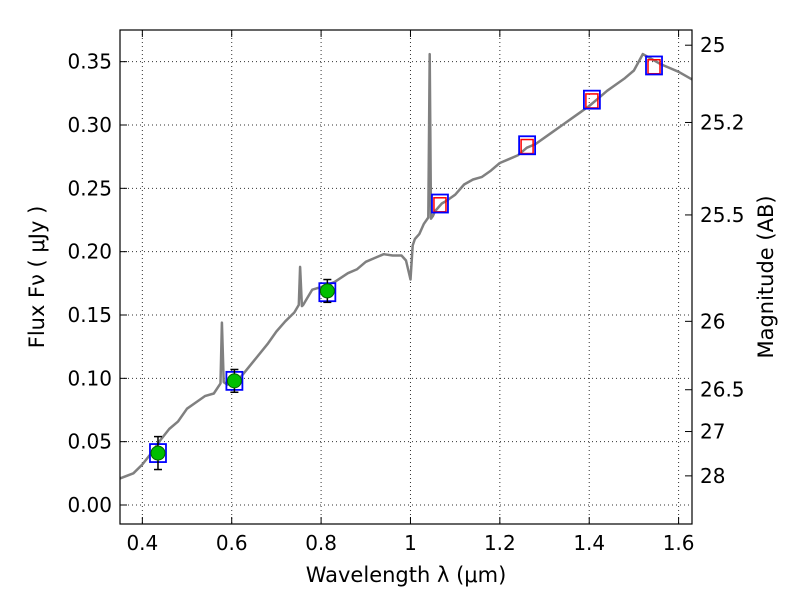 The width and height of the screenshot is (800, 600). I want to click on y-axis-title: Flux Fν ( μJy ), so click(37, 277).